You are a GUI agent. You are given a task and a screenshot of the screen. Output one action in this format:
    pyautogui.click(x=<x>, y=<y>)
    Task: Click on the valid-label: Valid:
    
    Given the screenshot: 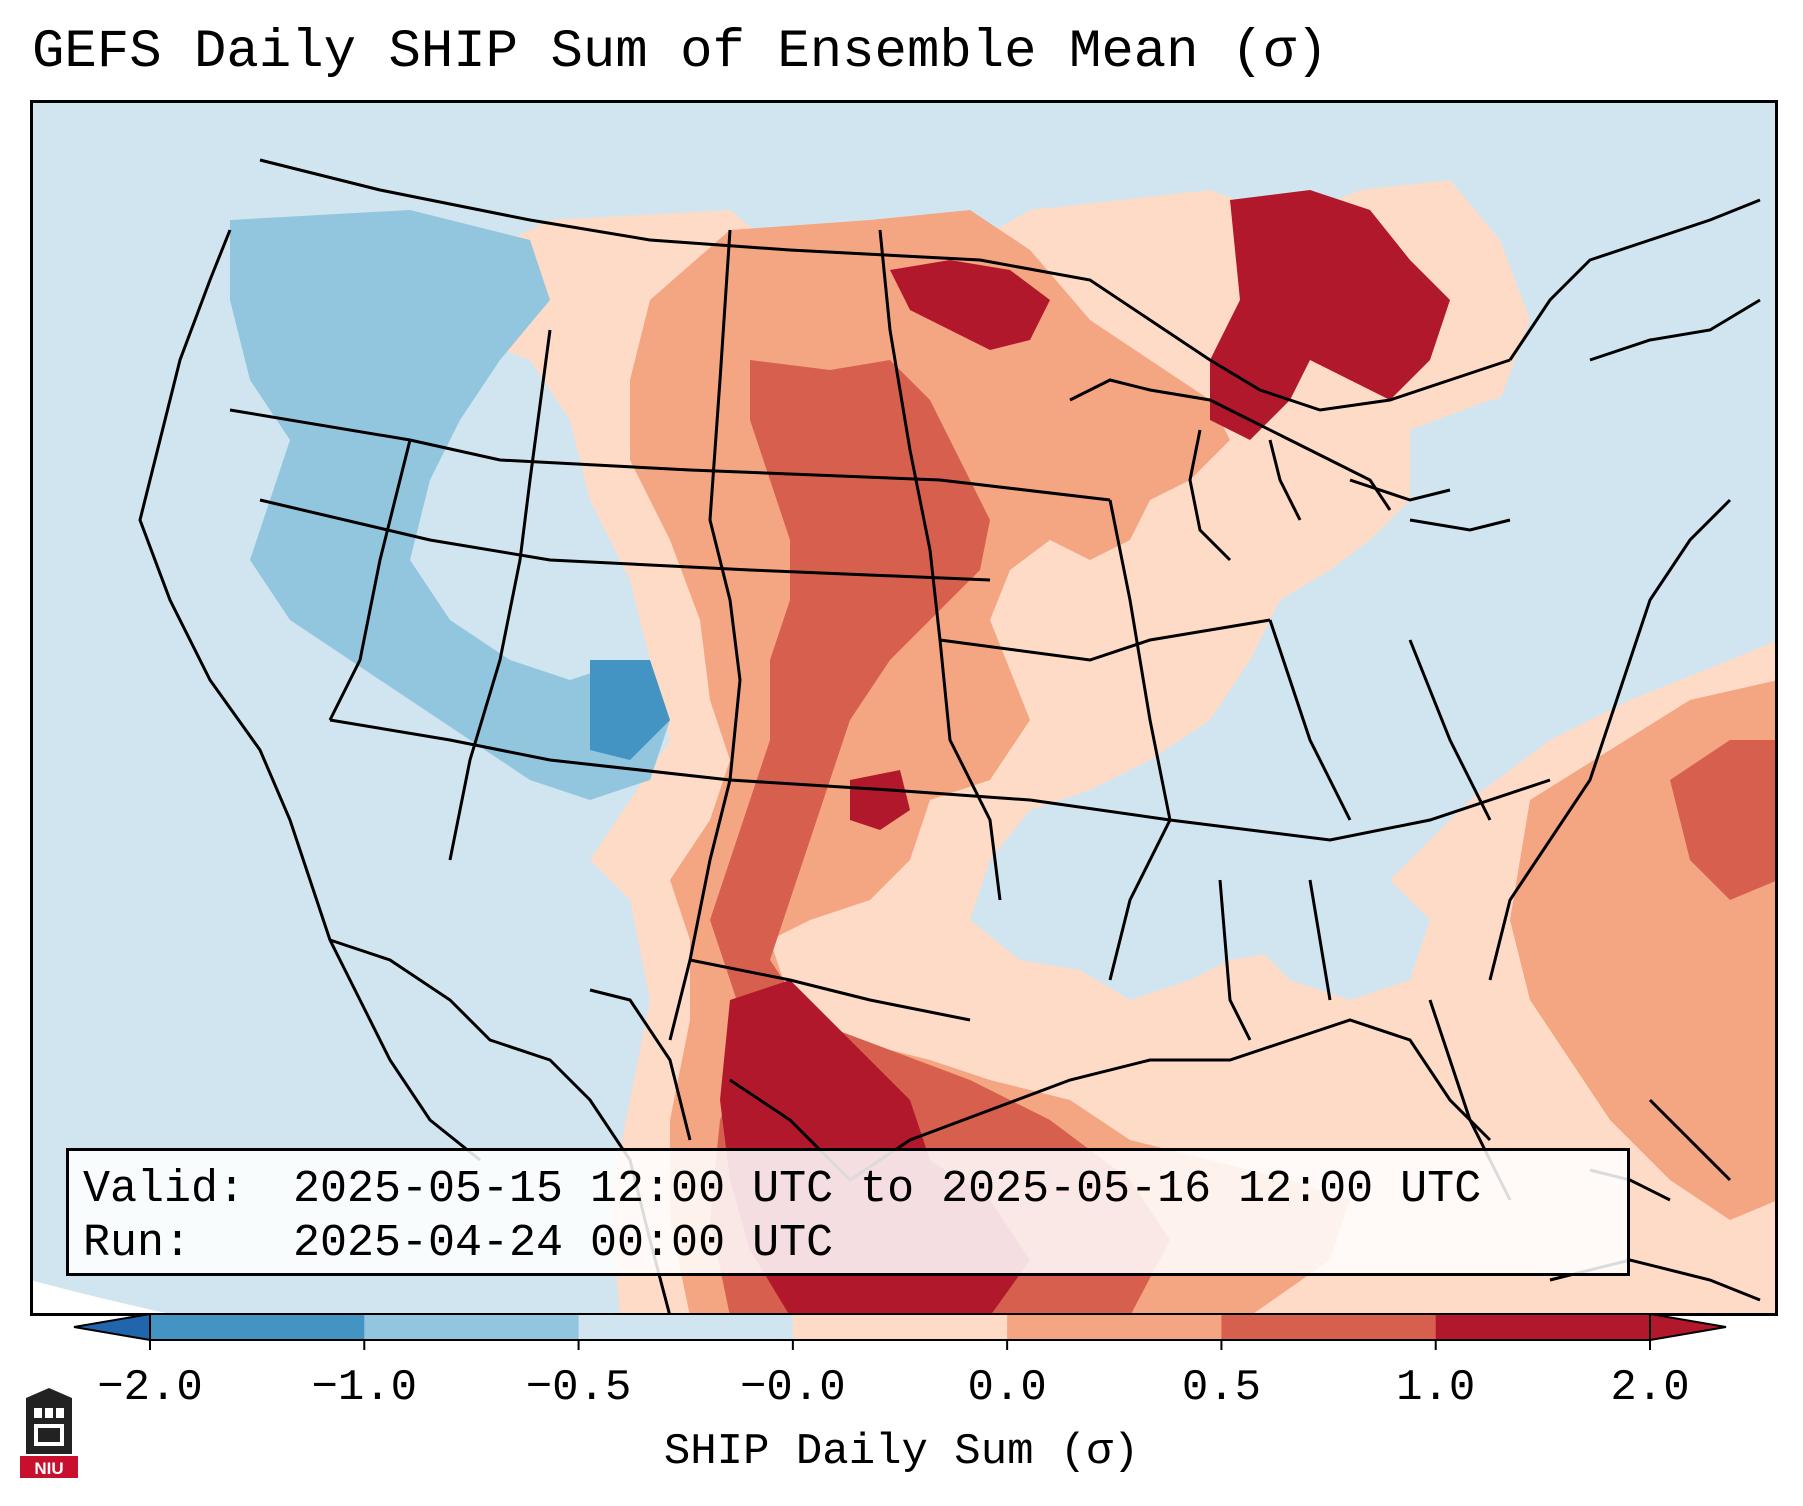 What is the action you would take?
    pyautogui.click(x=164, y=1189)
    